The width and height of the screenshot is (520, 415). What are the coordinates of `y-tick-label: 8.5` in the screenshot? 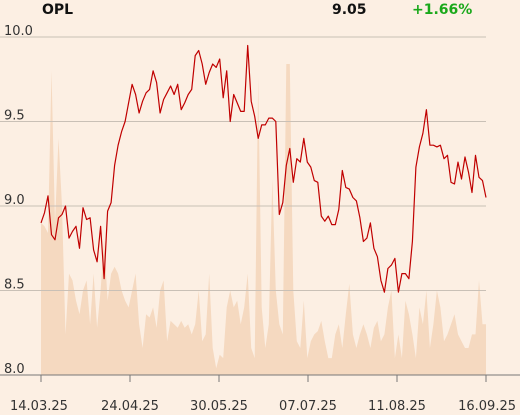 It's located at (14, 285).